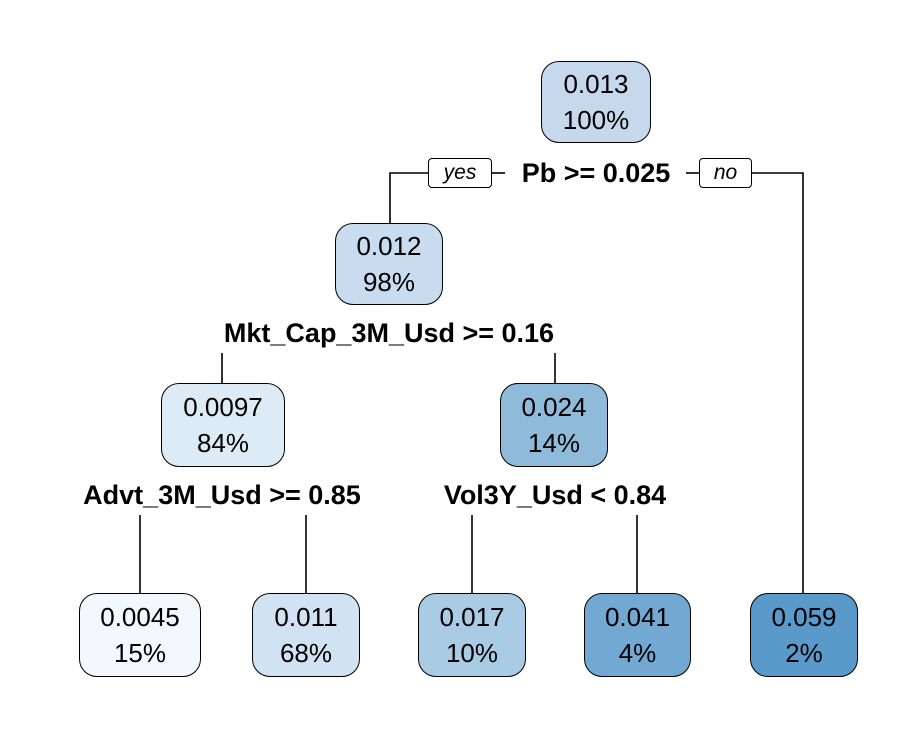  I want to click on node-percent: 98%, so click(389, 282).